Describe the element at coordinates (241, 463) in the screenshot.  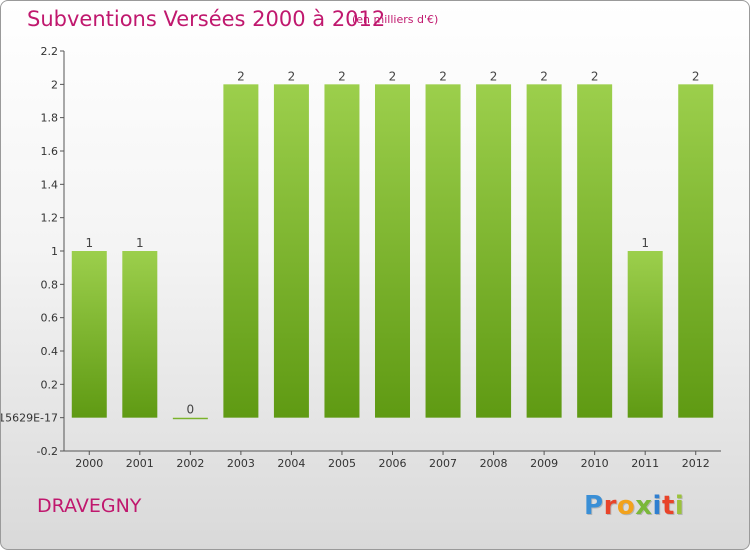
I see `x-tick-label: 2003` at that location.